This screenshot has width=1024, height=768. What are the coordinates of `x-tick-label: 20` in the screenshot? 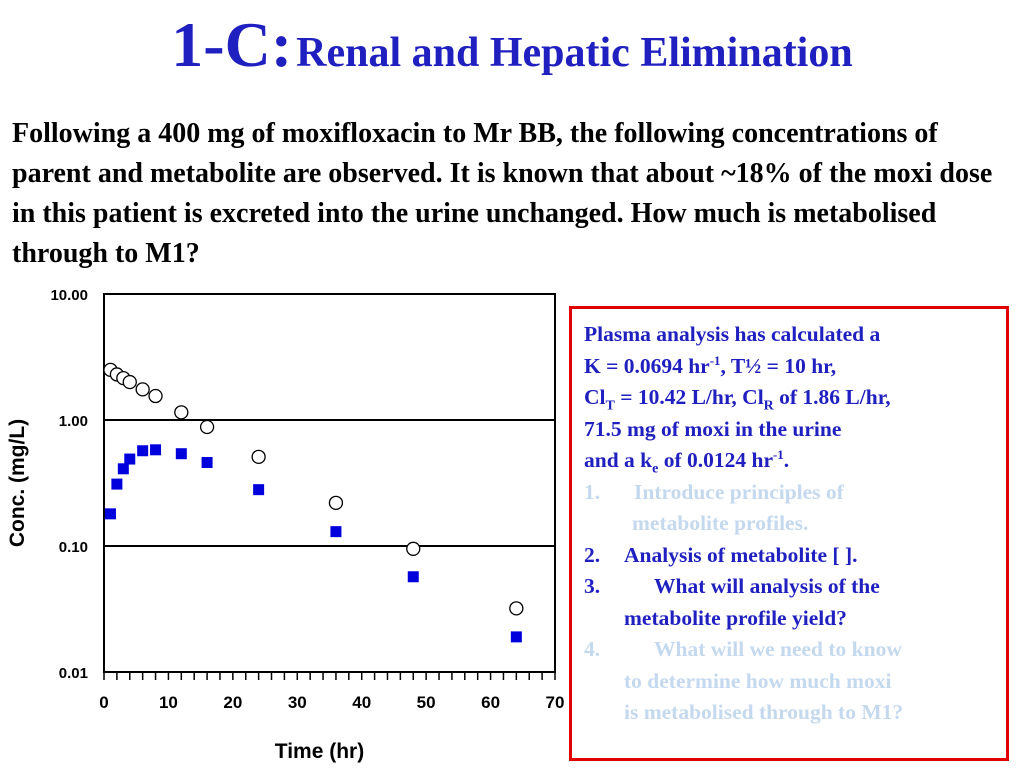 It's located at (232, 702).